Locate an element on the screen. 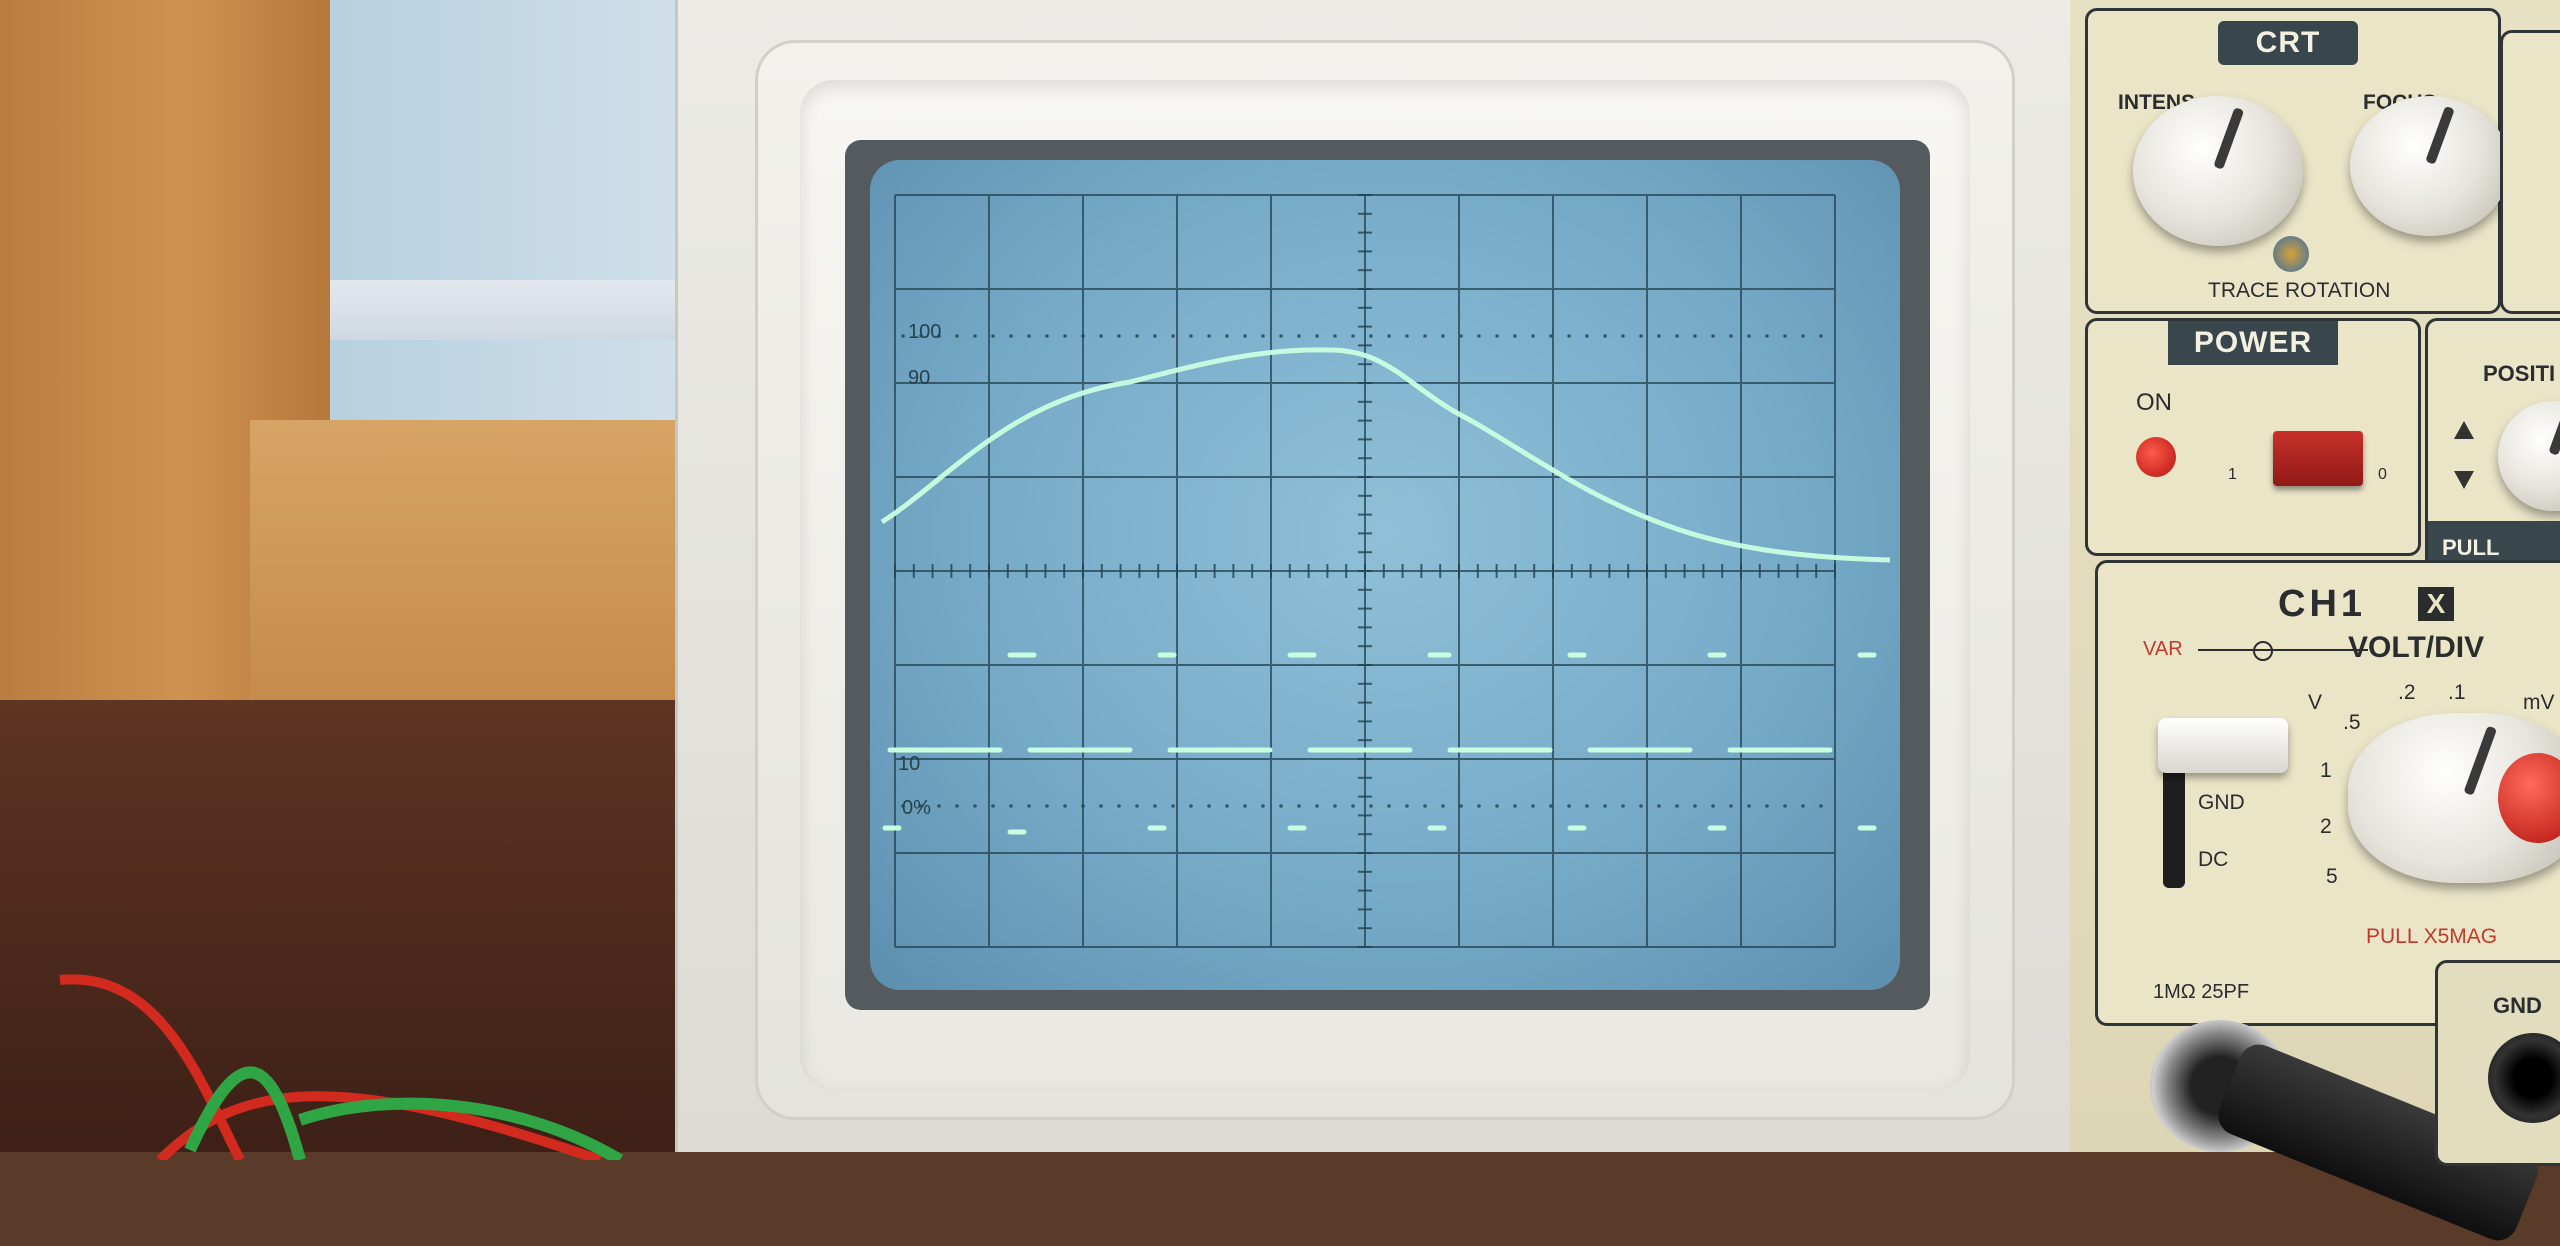  scale-value: 2 is located at coordinates (2326, 826).